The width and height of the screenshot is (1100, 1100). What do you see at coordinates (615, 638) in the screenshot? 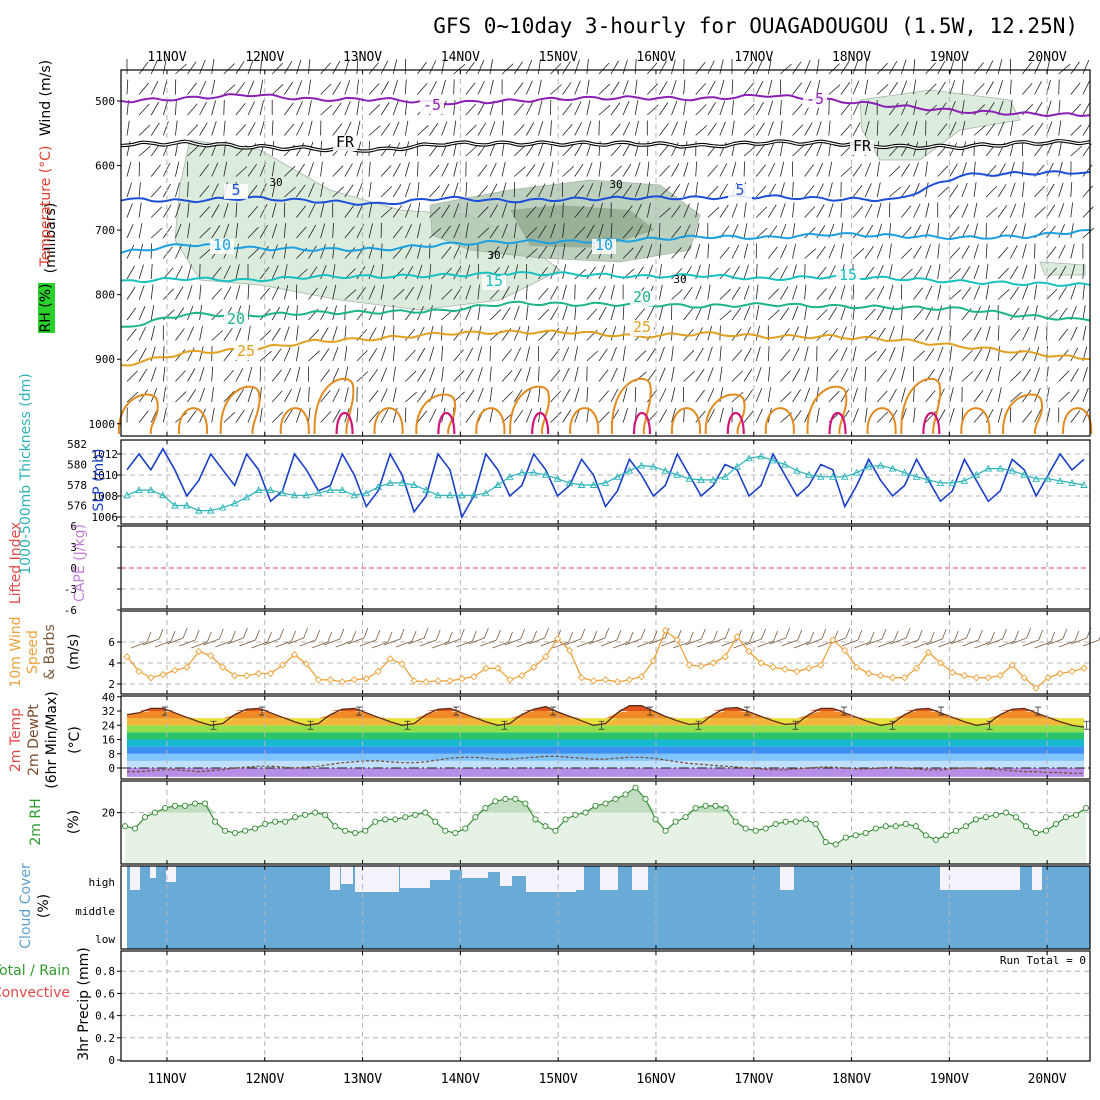
I see `wind-barbs-10m` at bounding box center [615, 638].